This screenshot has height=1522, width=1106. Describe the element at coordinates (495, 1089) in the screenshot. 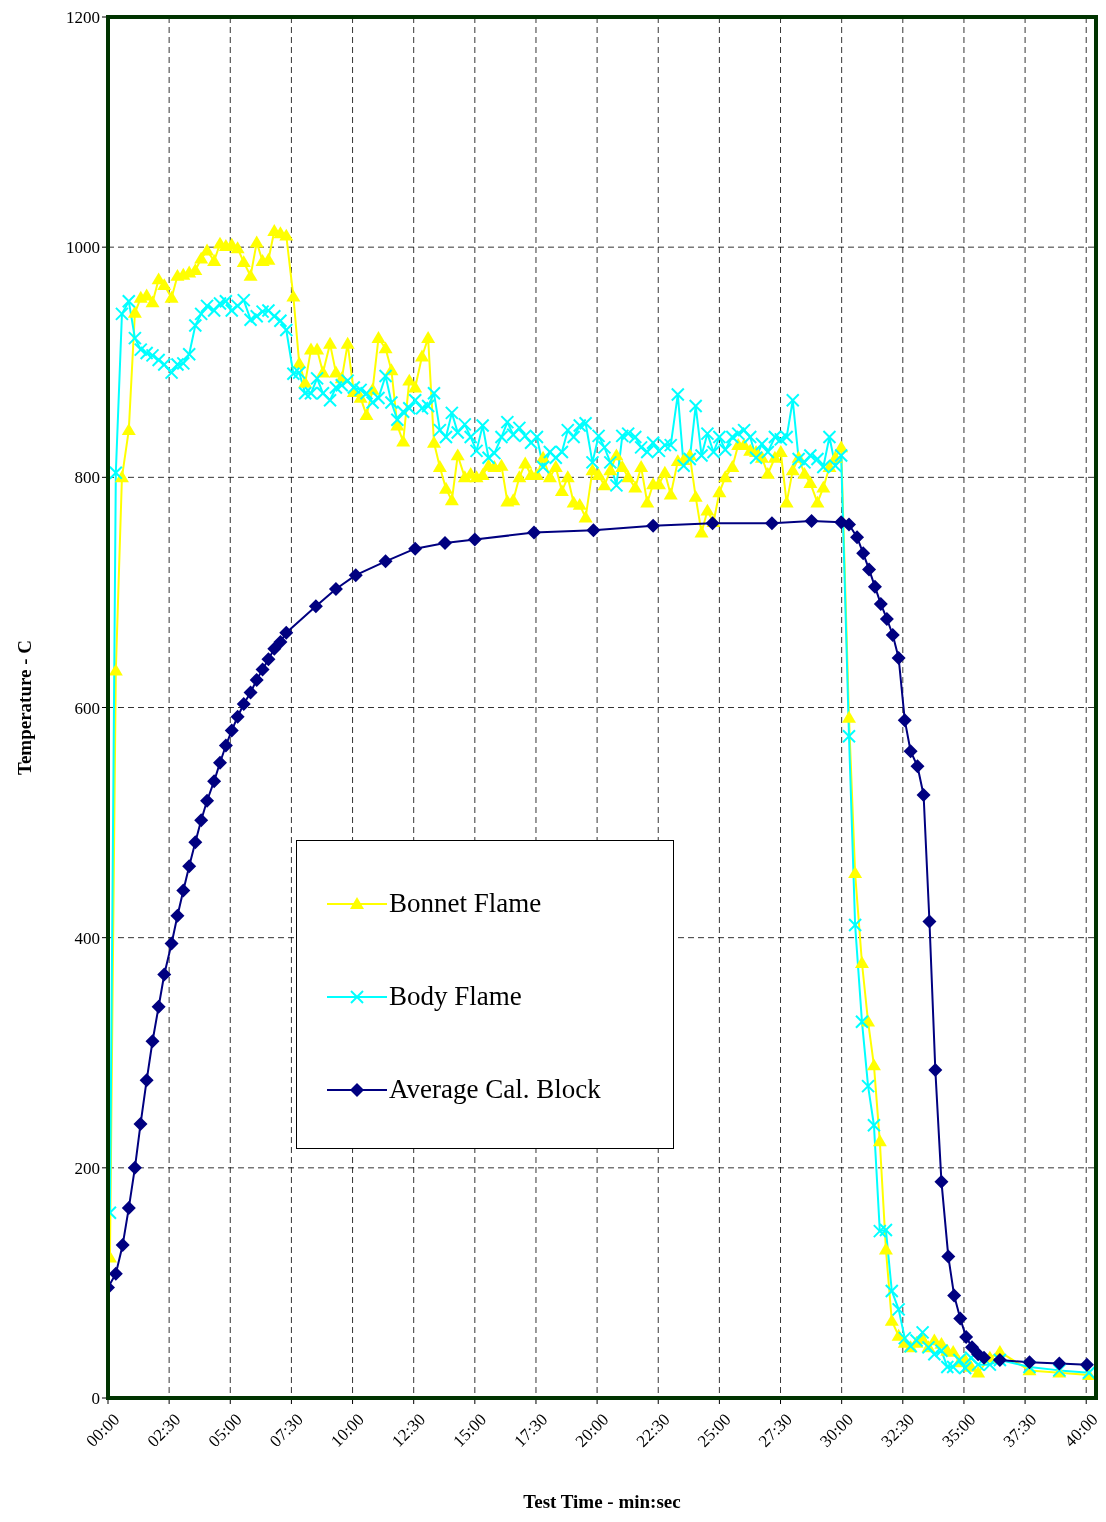

I see `legend-label: Average Cal. Block` at that location.